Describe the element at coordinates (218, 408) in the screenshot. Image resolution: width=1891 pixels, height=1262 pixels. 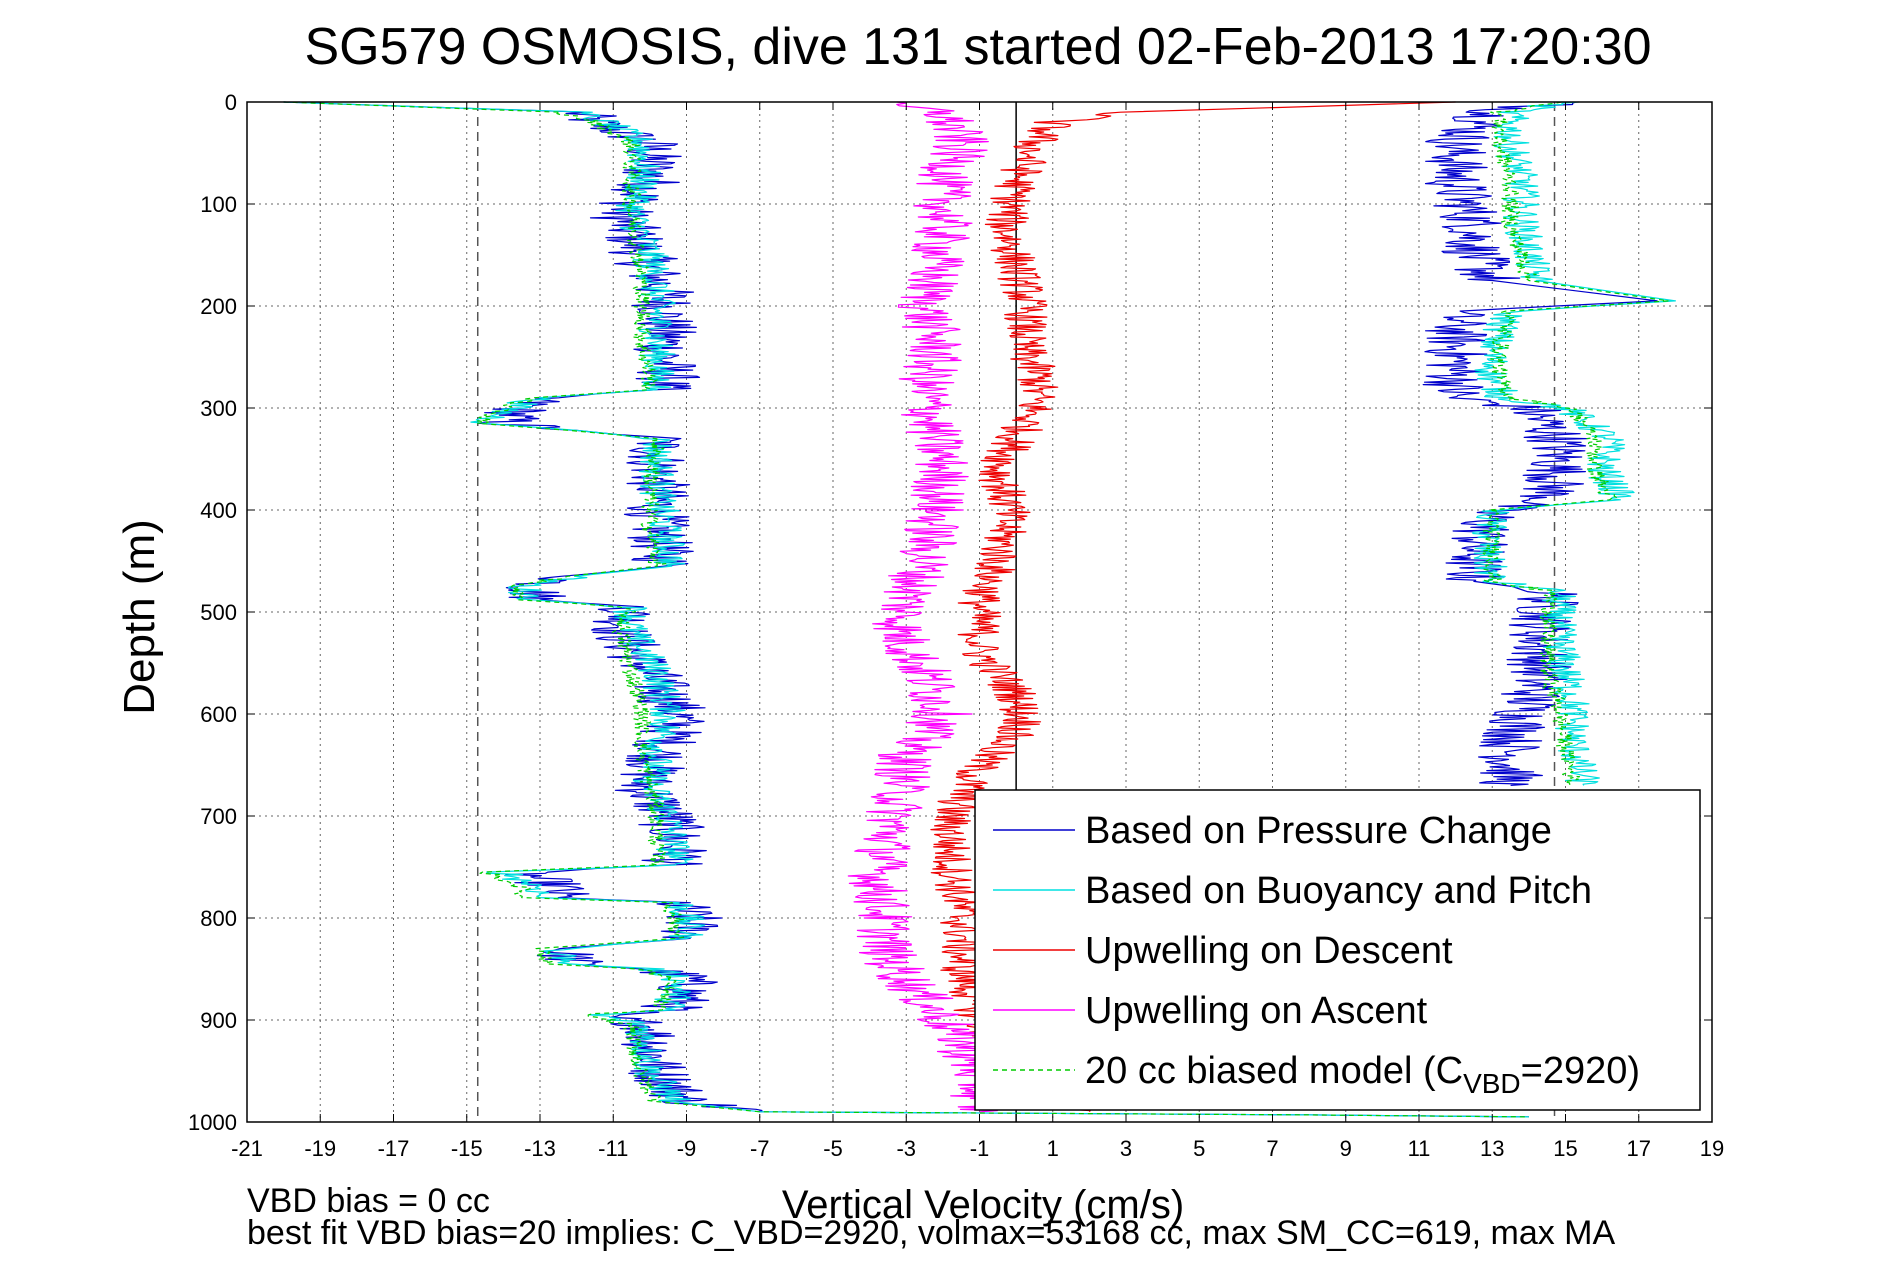
I see `y-tick-label: 300` at that location.